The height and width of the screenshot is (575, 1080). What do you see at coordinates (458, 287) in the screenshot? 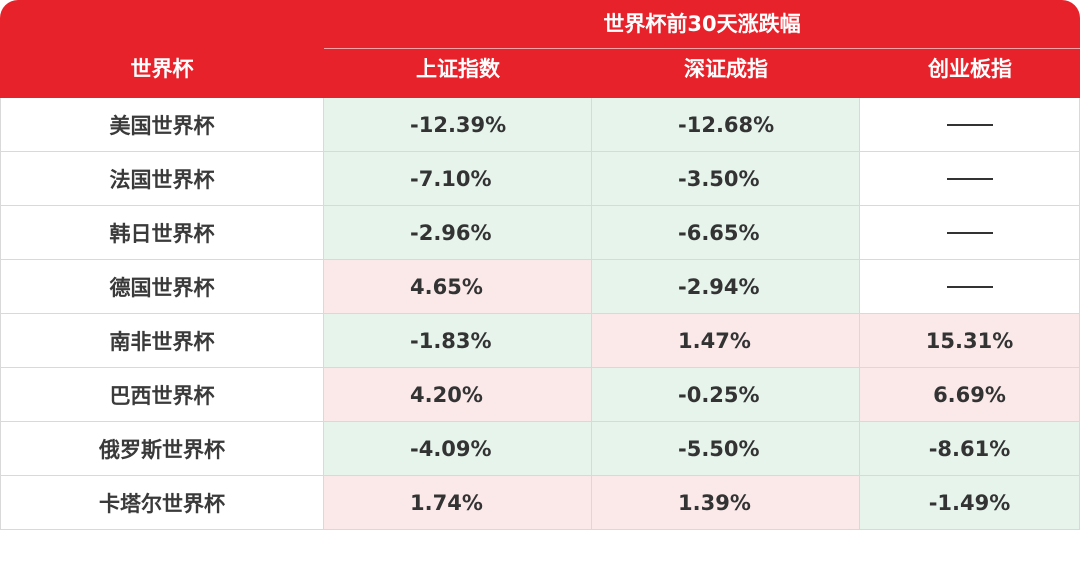
I see `value-cell: 4.65%` at bounding box center [458, 287].